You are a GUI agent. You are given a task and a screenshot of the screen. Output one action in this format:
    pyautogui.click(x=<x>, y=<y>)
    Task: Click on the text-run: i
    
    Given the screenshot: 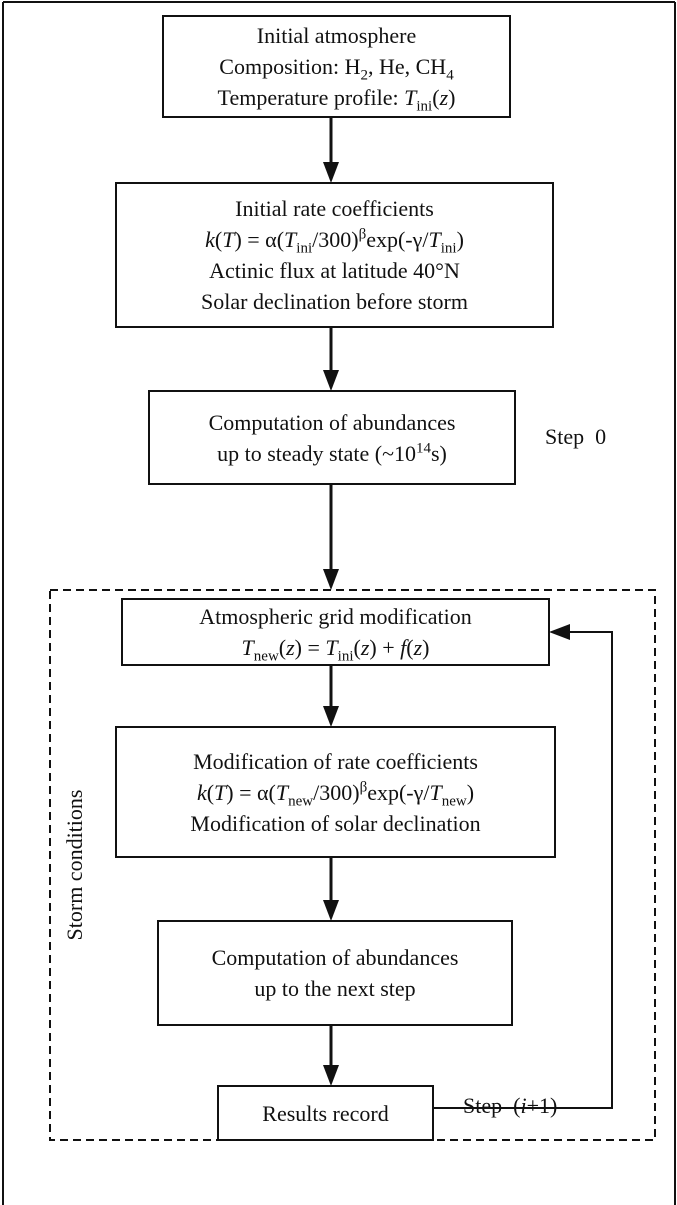 What is the action you would take?
    pyautogui.click(x=523, y=1105)
    